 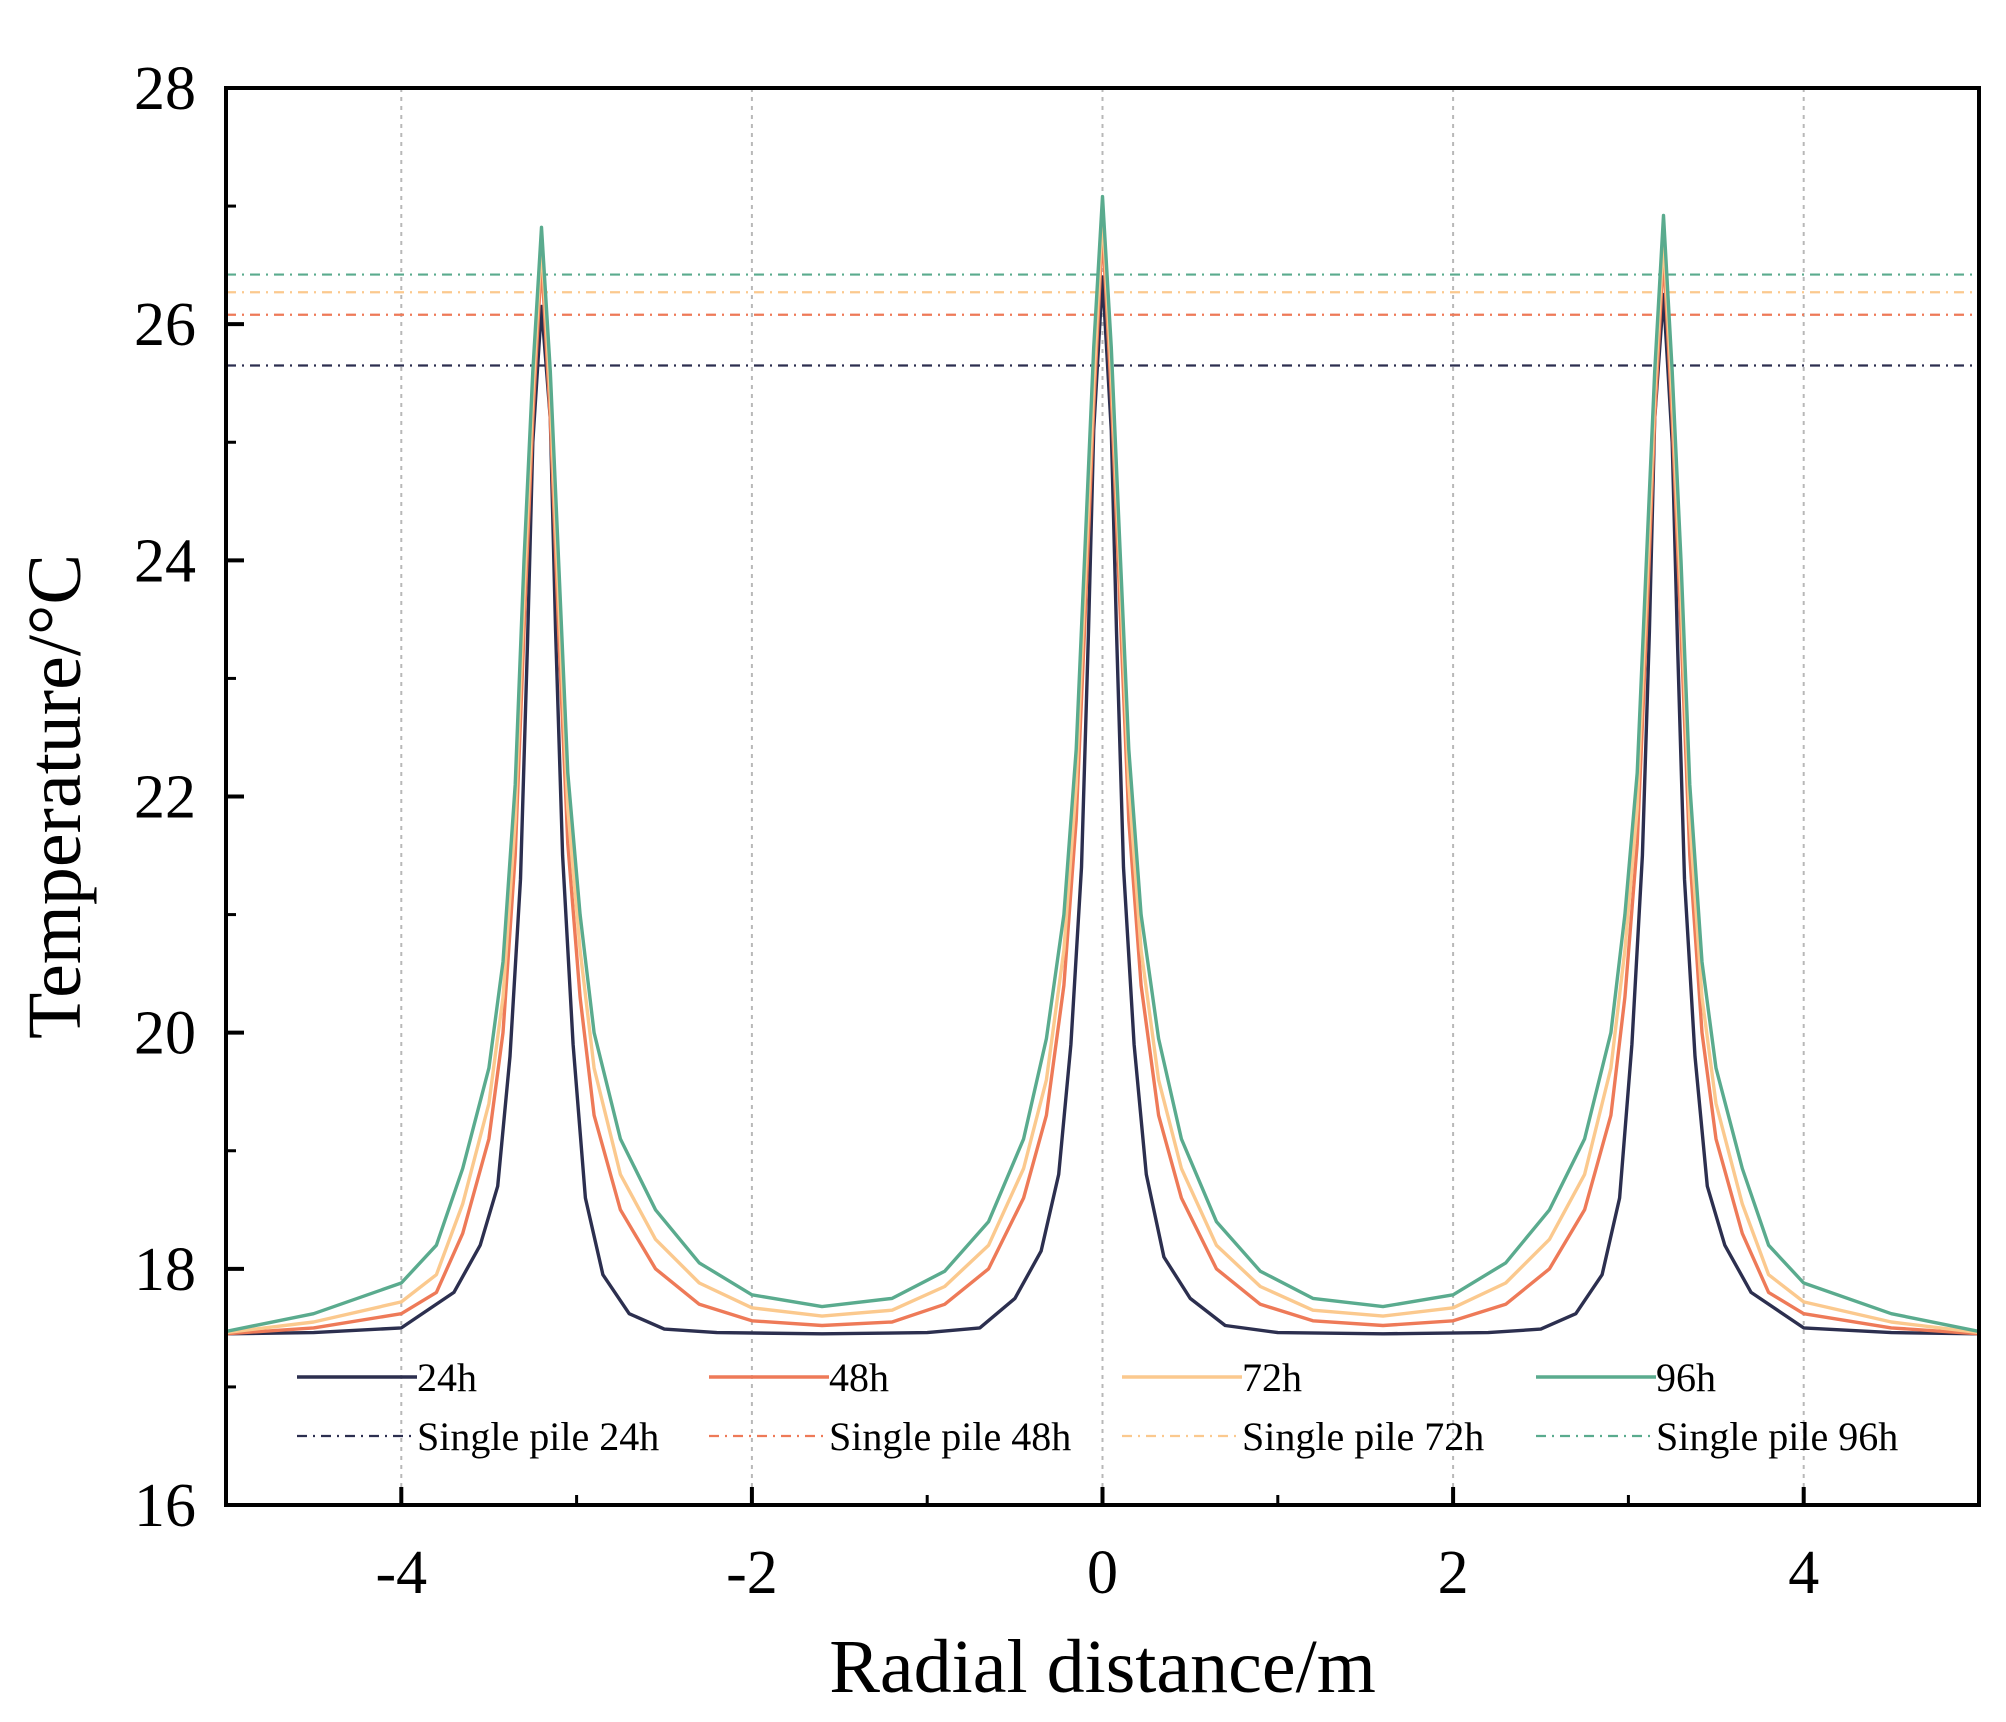 I want to click on y-tick-label: 24, so click(x=165, y=561).